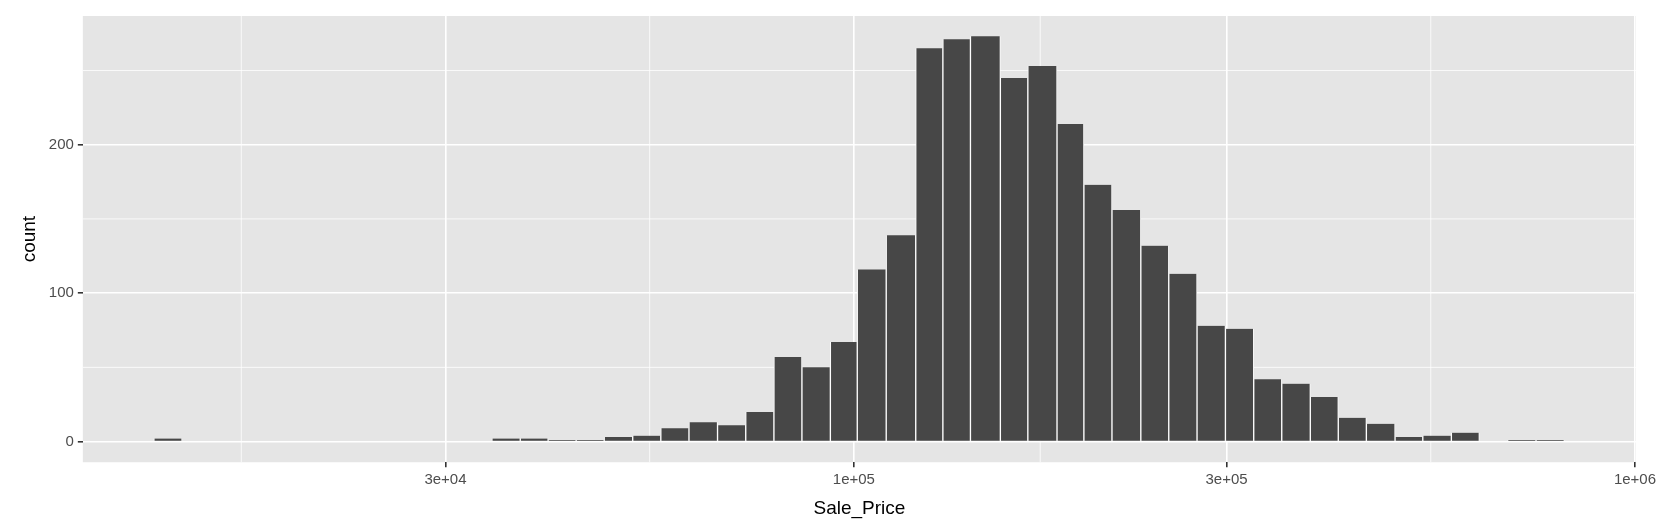 The width and height of the screenshot is (1676, 530). Describe the element at coordinates (28, 239) in the screenshot. I see `y-axis-title: count` at that location.